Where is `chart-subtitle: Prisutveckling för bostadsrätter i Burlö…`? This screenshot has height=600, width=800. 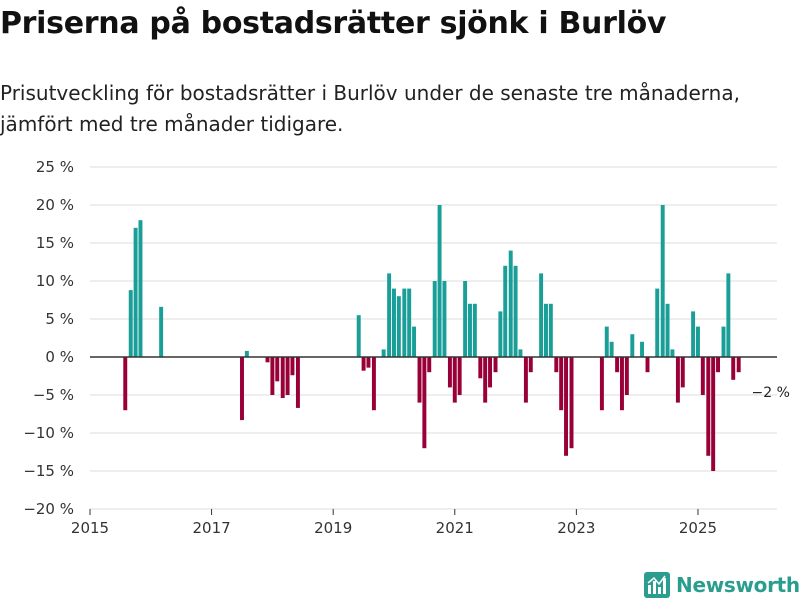 chart-subtitle: Prisutveckling för bostadsrätter i Burlö… is located at coordinates (370, 108).